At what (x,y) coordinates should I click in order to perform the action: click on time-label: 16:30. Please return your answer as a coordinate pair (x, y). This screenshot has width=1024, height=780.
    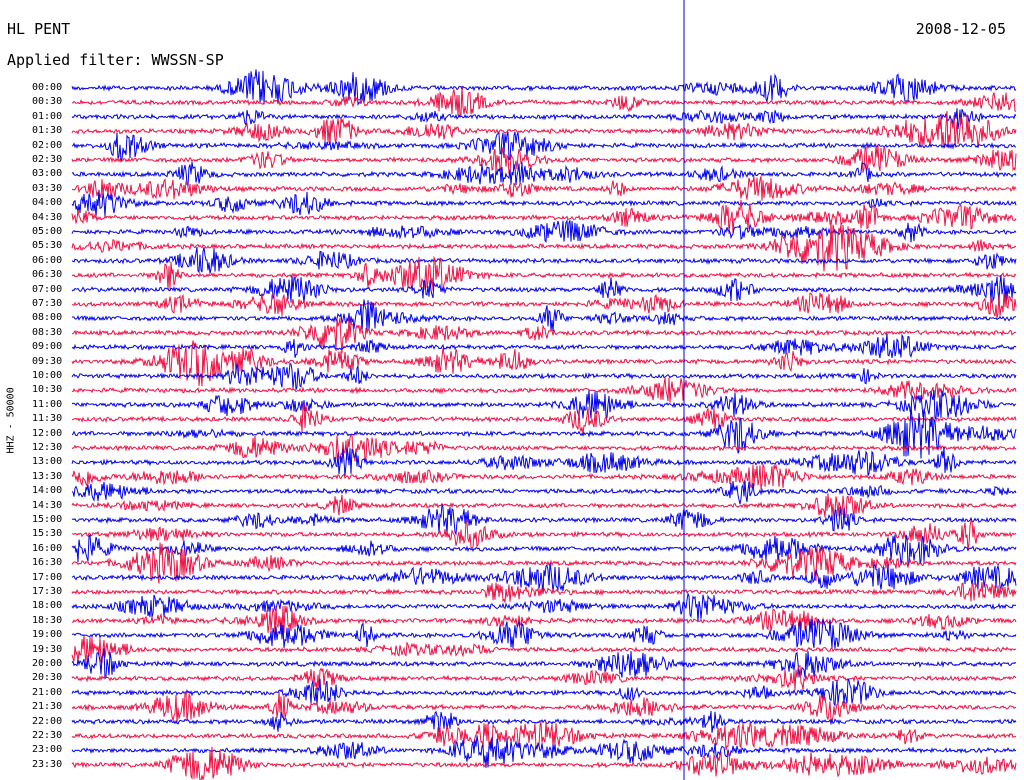
    Looking at the image, I should click on (47, 563).